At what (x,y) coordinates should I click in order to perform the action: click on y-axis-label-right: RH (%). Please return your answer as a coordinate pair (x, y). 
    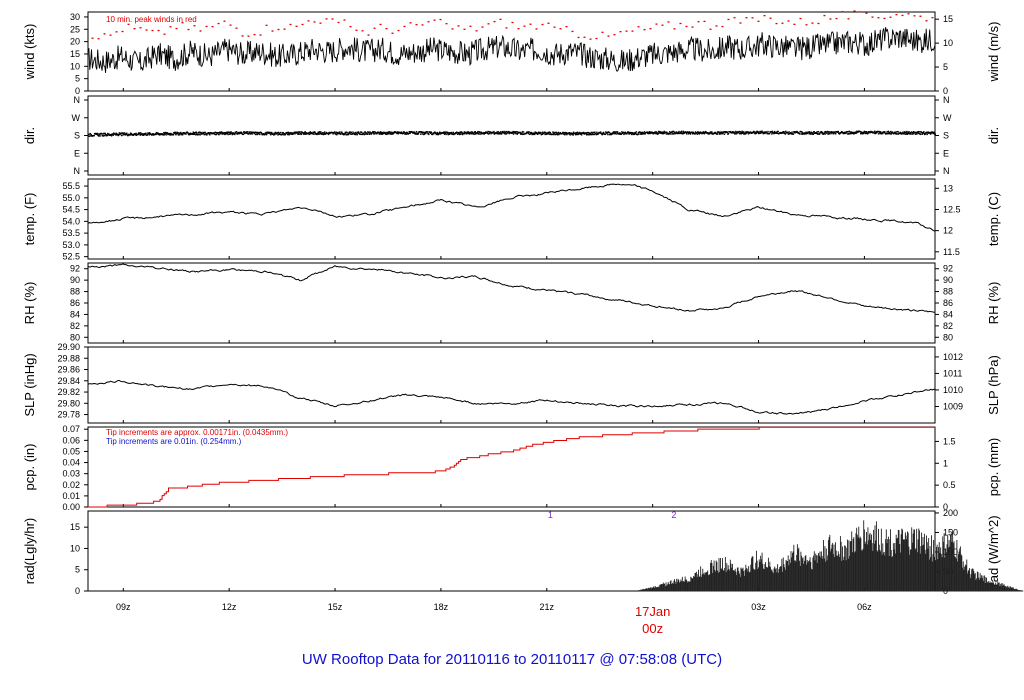
    Looking at the image, I should click on (993, 303).